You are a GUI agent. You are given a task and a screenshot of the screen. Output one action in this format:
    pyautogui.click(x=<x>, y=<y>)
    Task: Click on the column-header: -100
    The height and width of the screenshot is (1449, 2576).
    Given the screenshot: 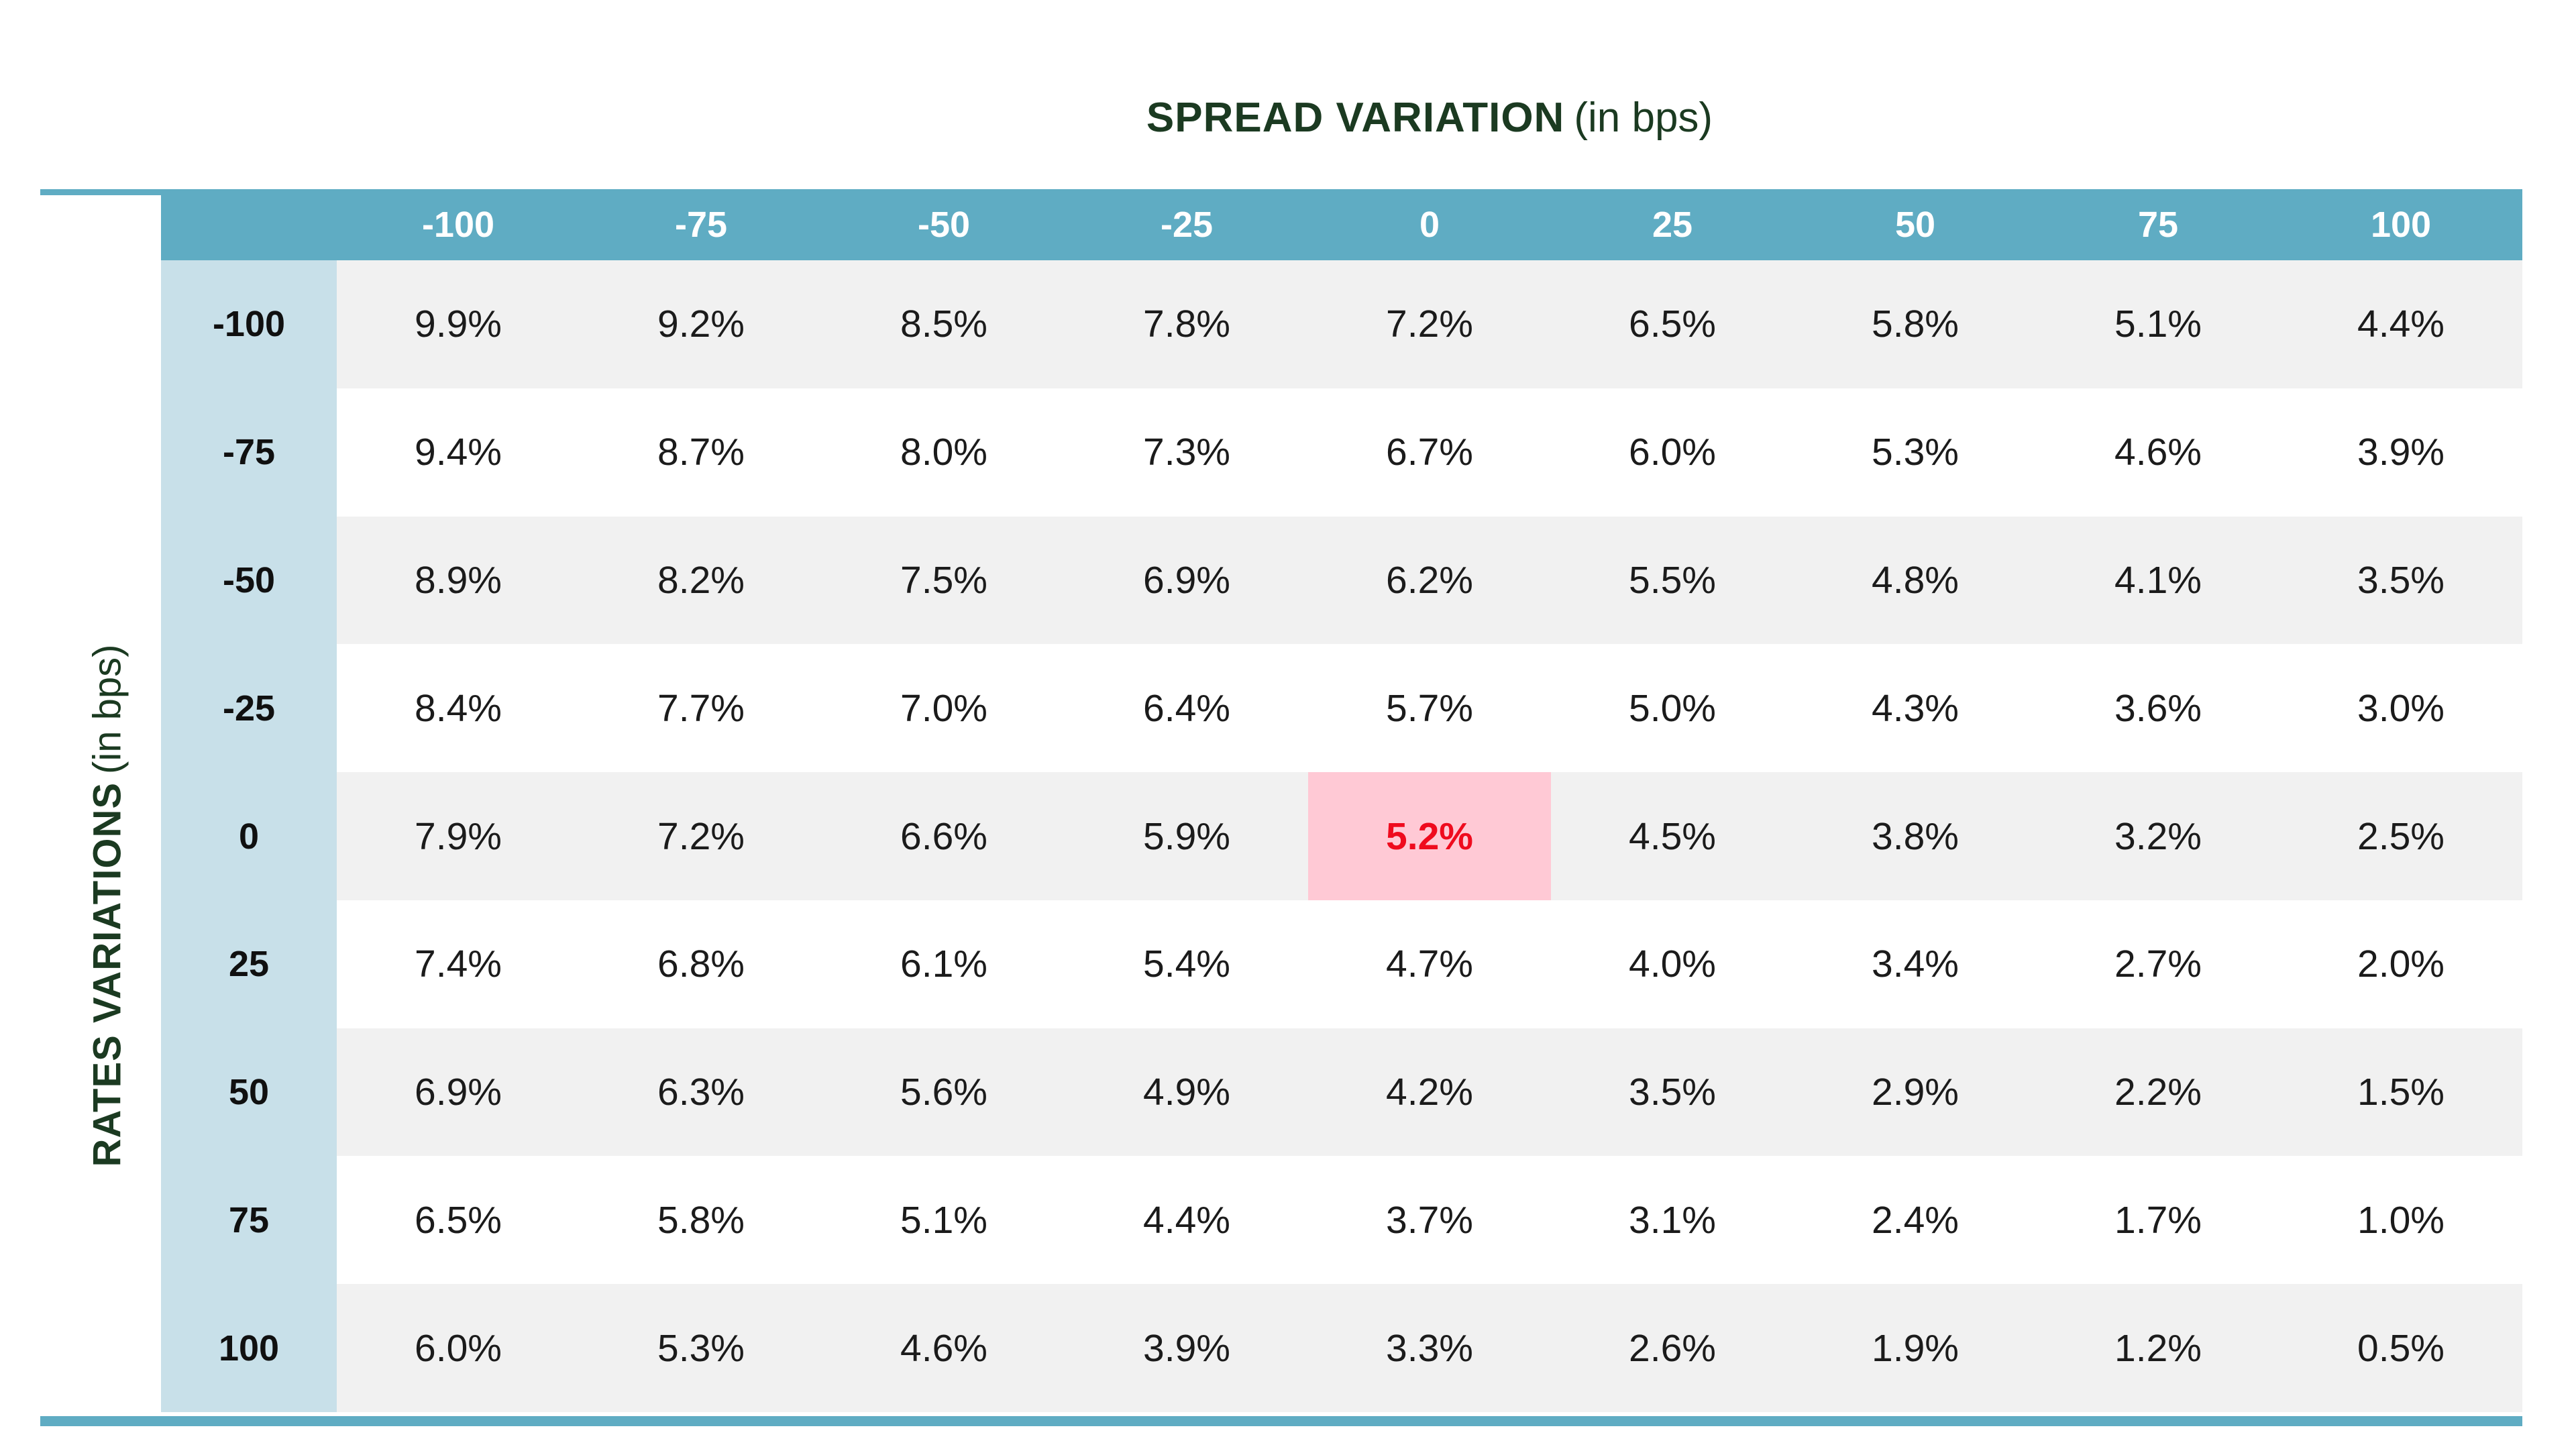 What is the action you would take?
    pyautogui.click(x=458, y=225)
    